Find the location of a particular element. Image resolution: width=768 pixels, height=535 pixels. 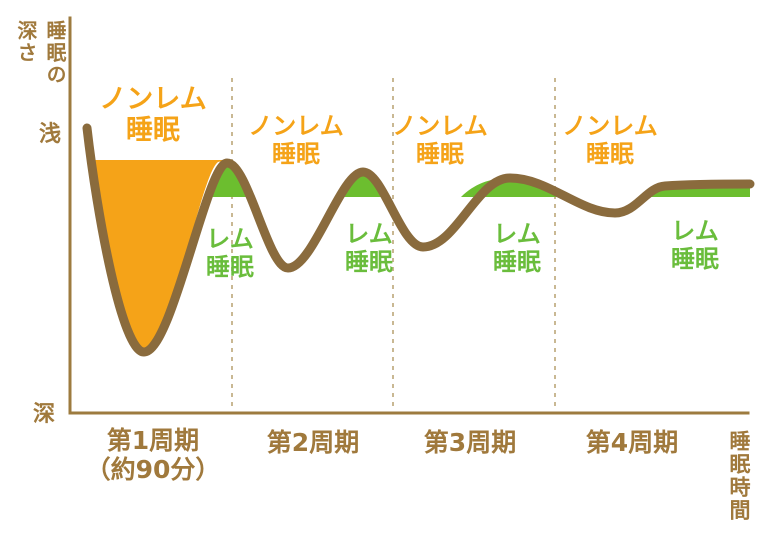

x-cycle-label-3-text: 第3周期 is located at coordinates (470, 442).